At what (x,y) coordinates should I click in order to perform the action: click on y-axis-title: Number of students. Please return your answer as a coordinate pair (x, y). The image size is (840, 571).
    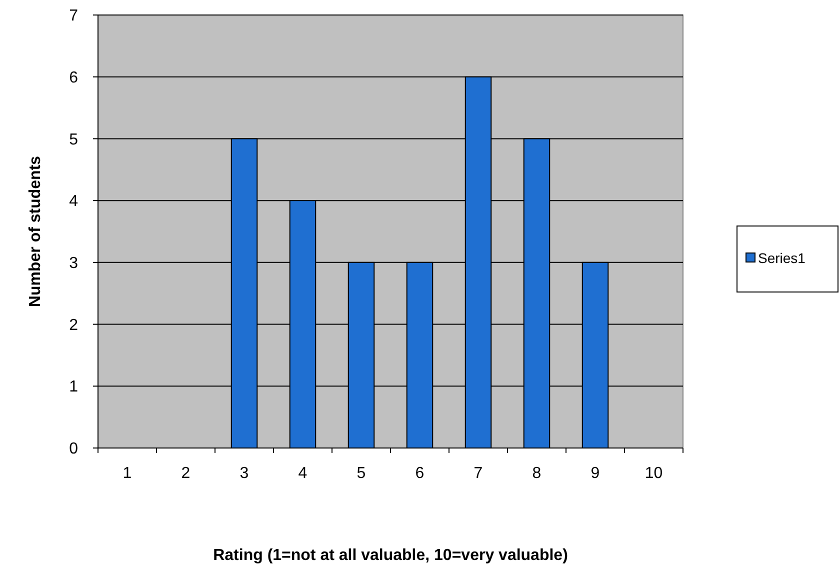
    Looking at the image, I should click on (35, 232).